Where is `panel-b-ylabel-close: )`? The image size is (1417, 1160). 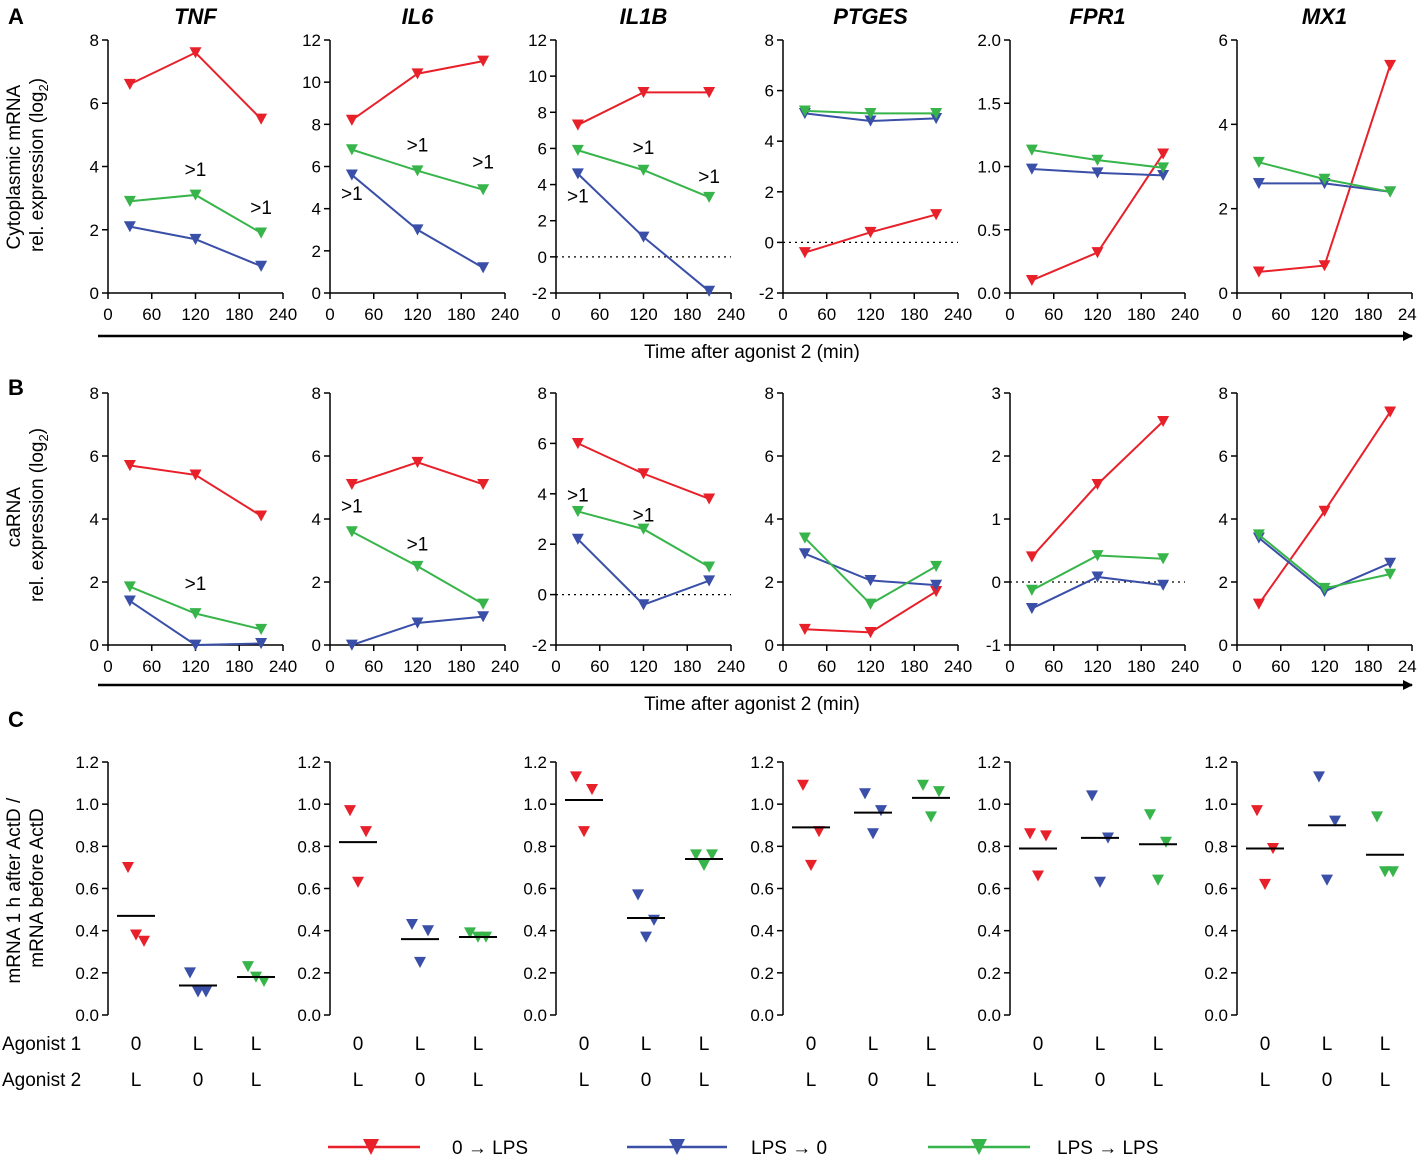 panel-b-ylabel-close: ) is located at coordinates (37, 431).